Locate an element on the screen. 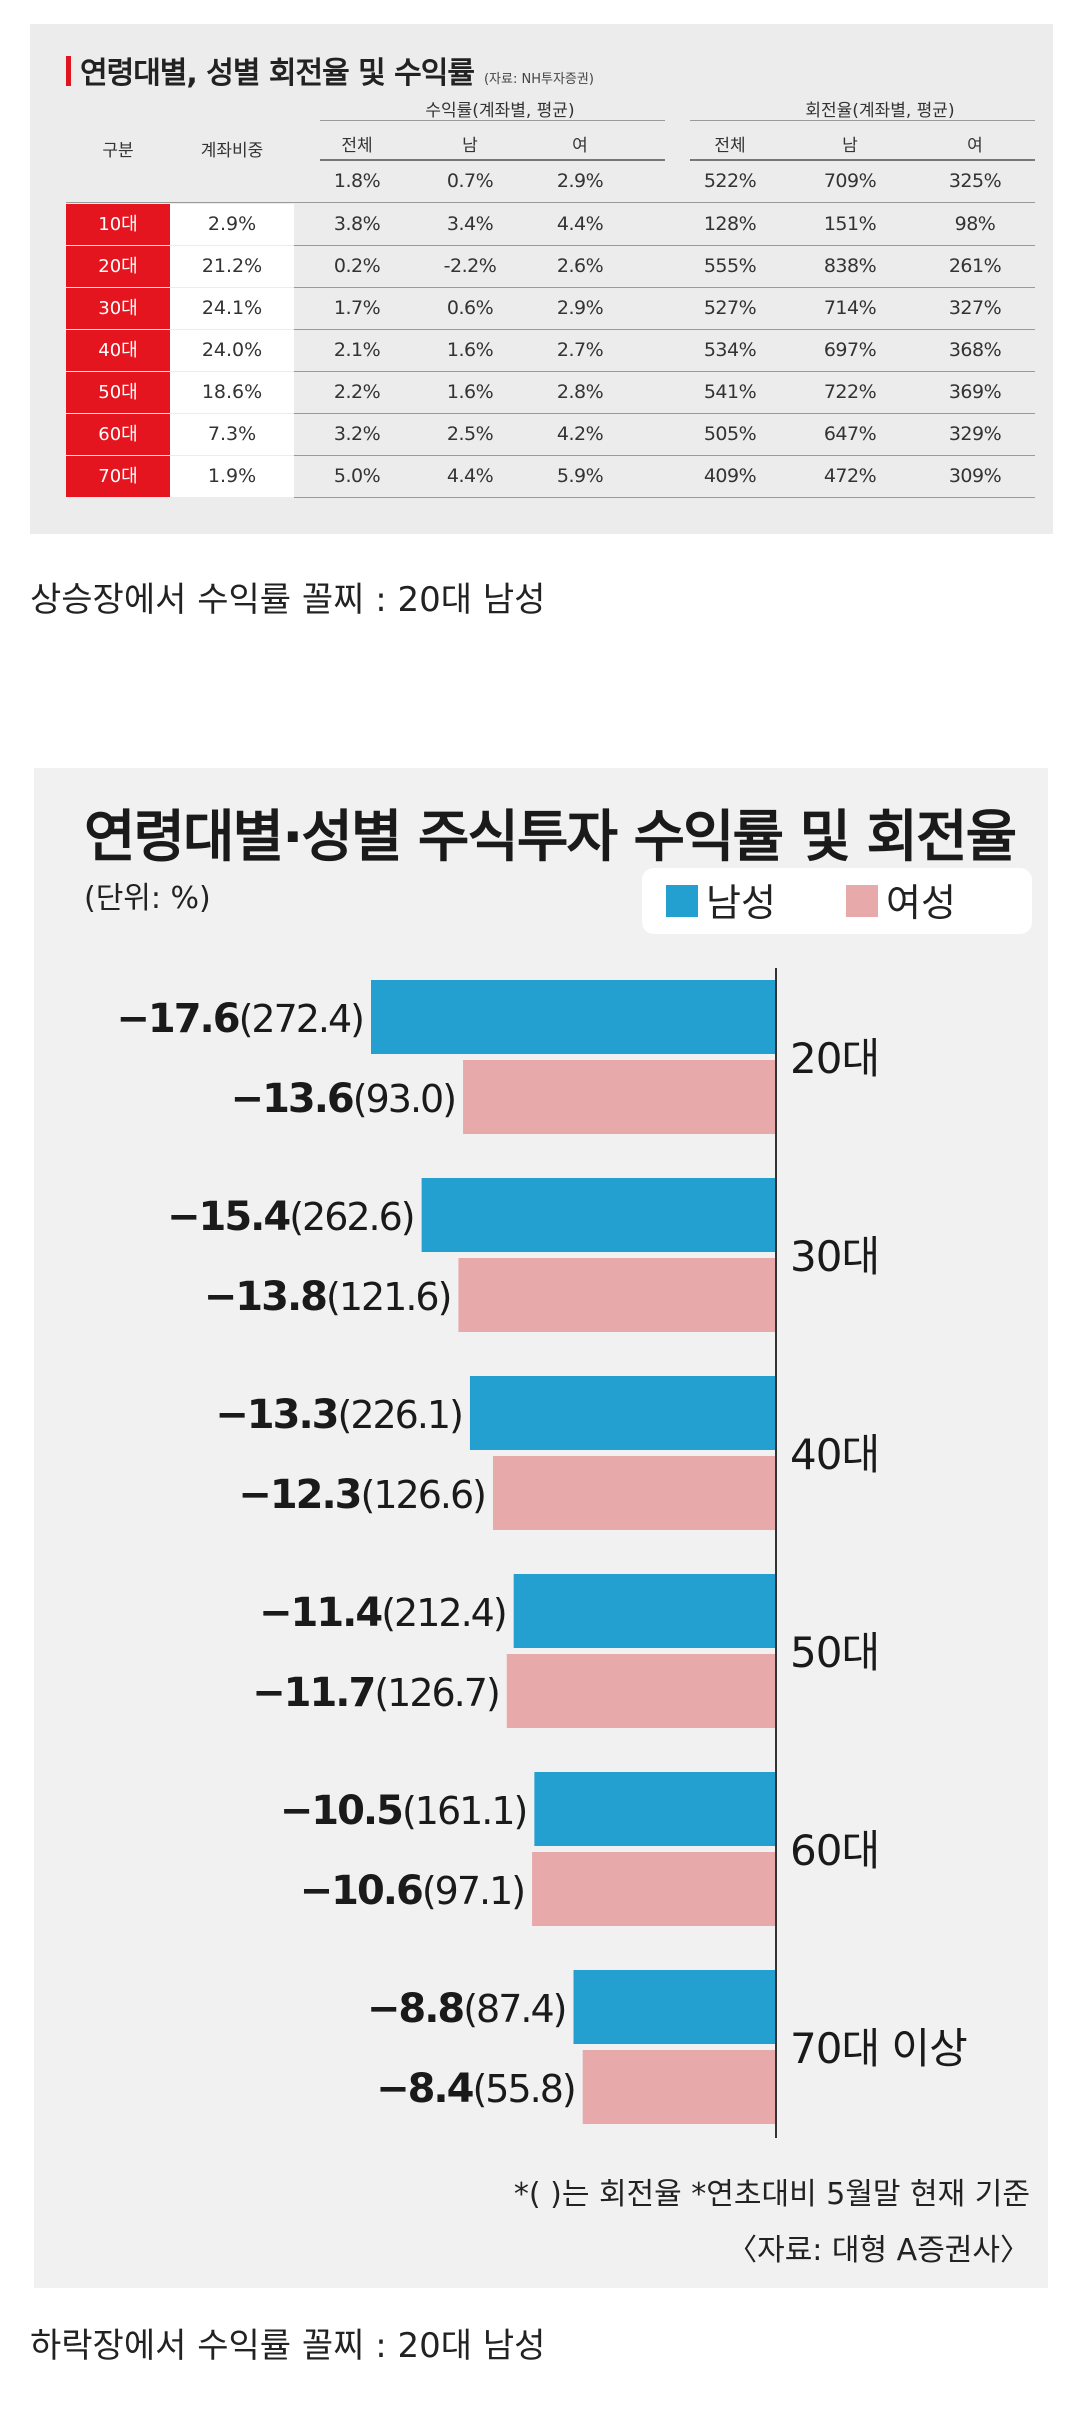  category-label: 20대 is located at coordinates (834, 1058).